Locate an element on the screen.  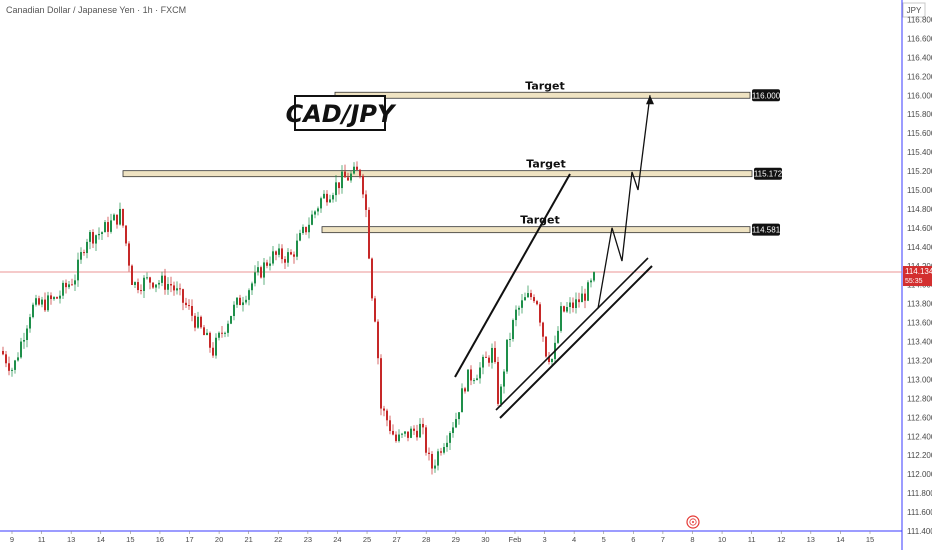
y-tick-label: 112.600 is located at coordinates (919, 417).